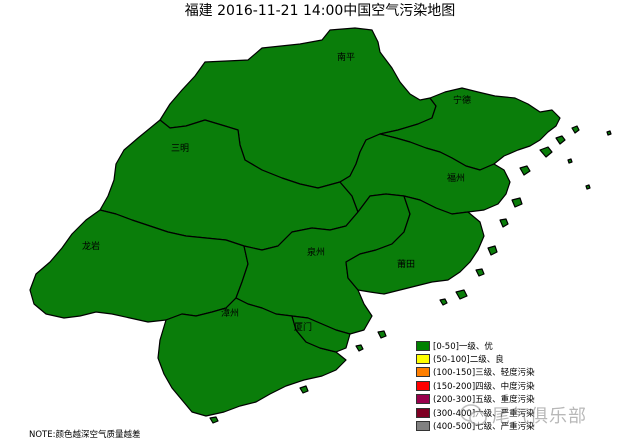 The height and width of the screenshot is (443, 640). I want to click on legend-item: (100-150]三级、轻度污染, so click(491, 372).